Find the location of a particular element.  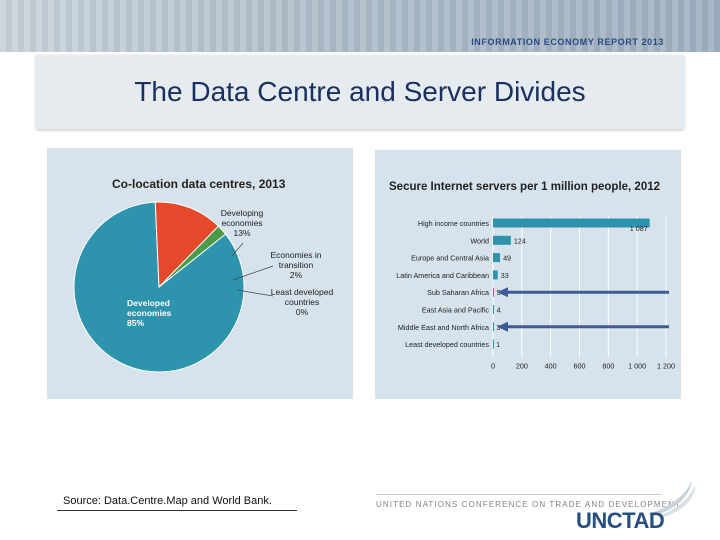

bar-x-tick-labels: 0 200 400 600 800 1 000 1 200 is located at coordinates (583, 365).